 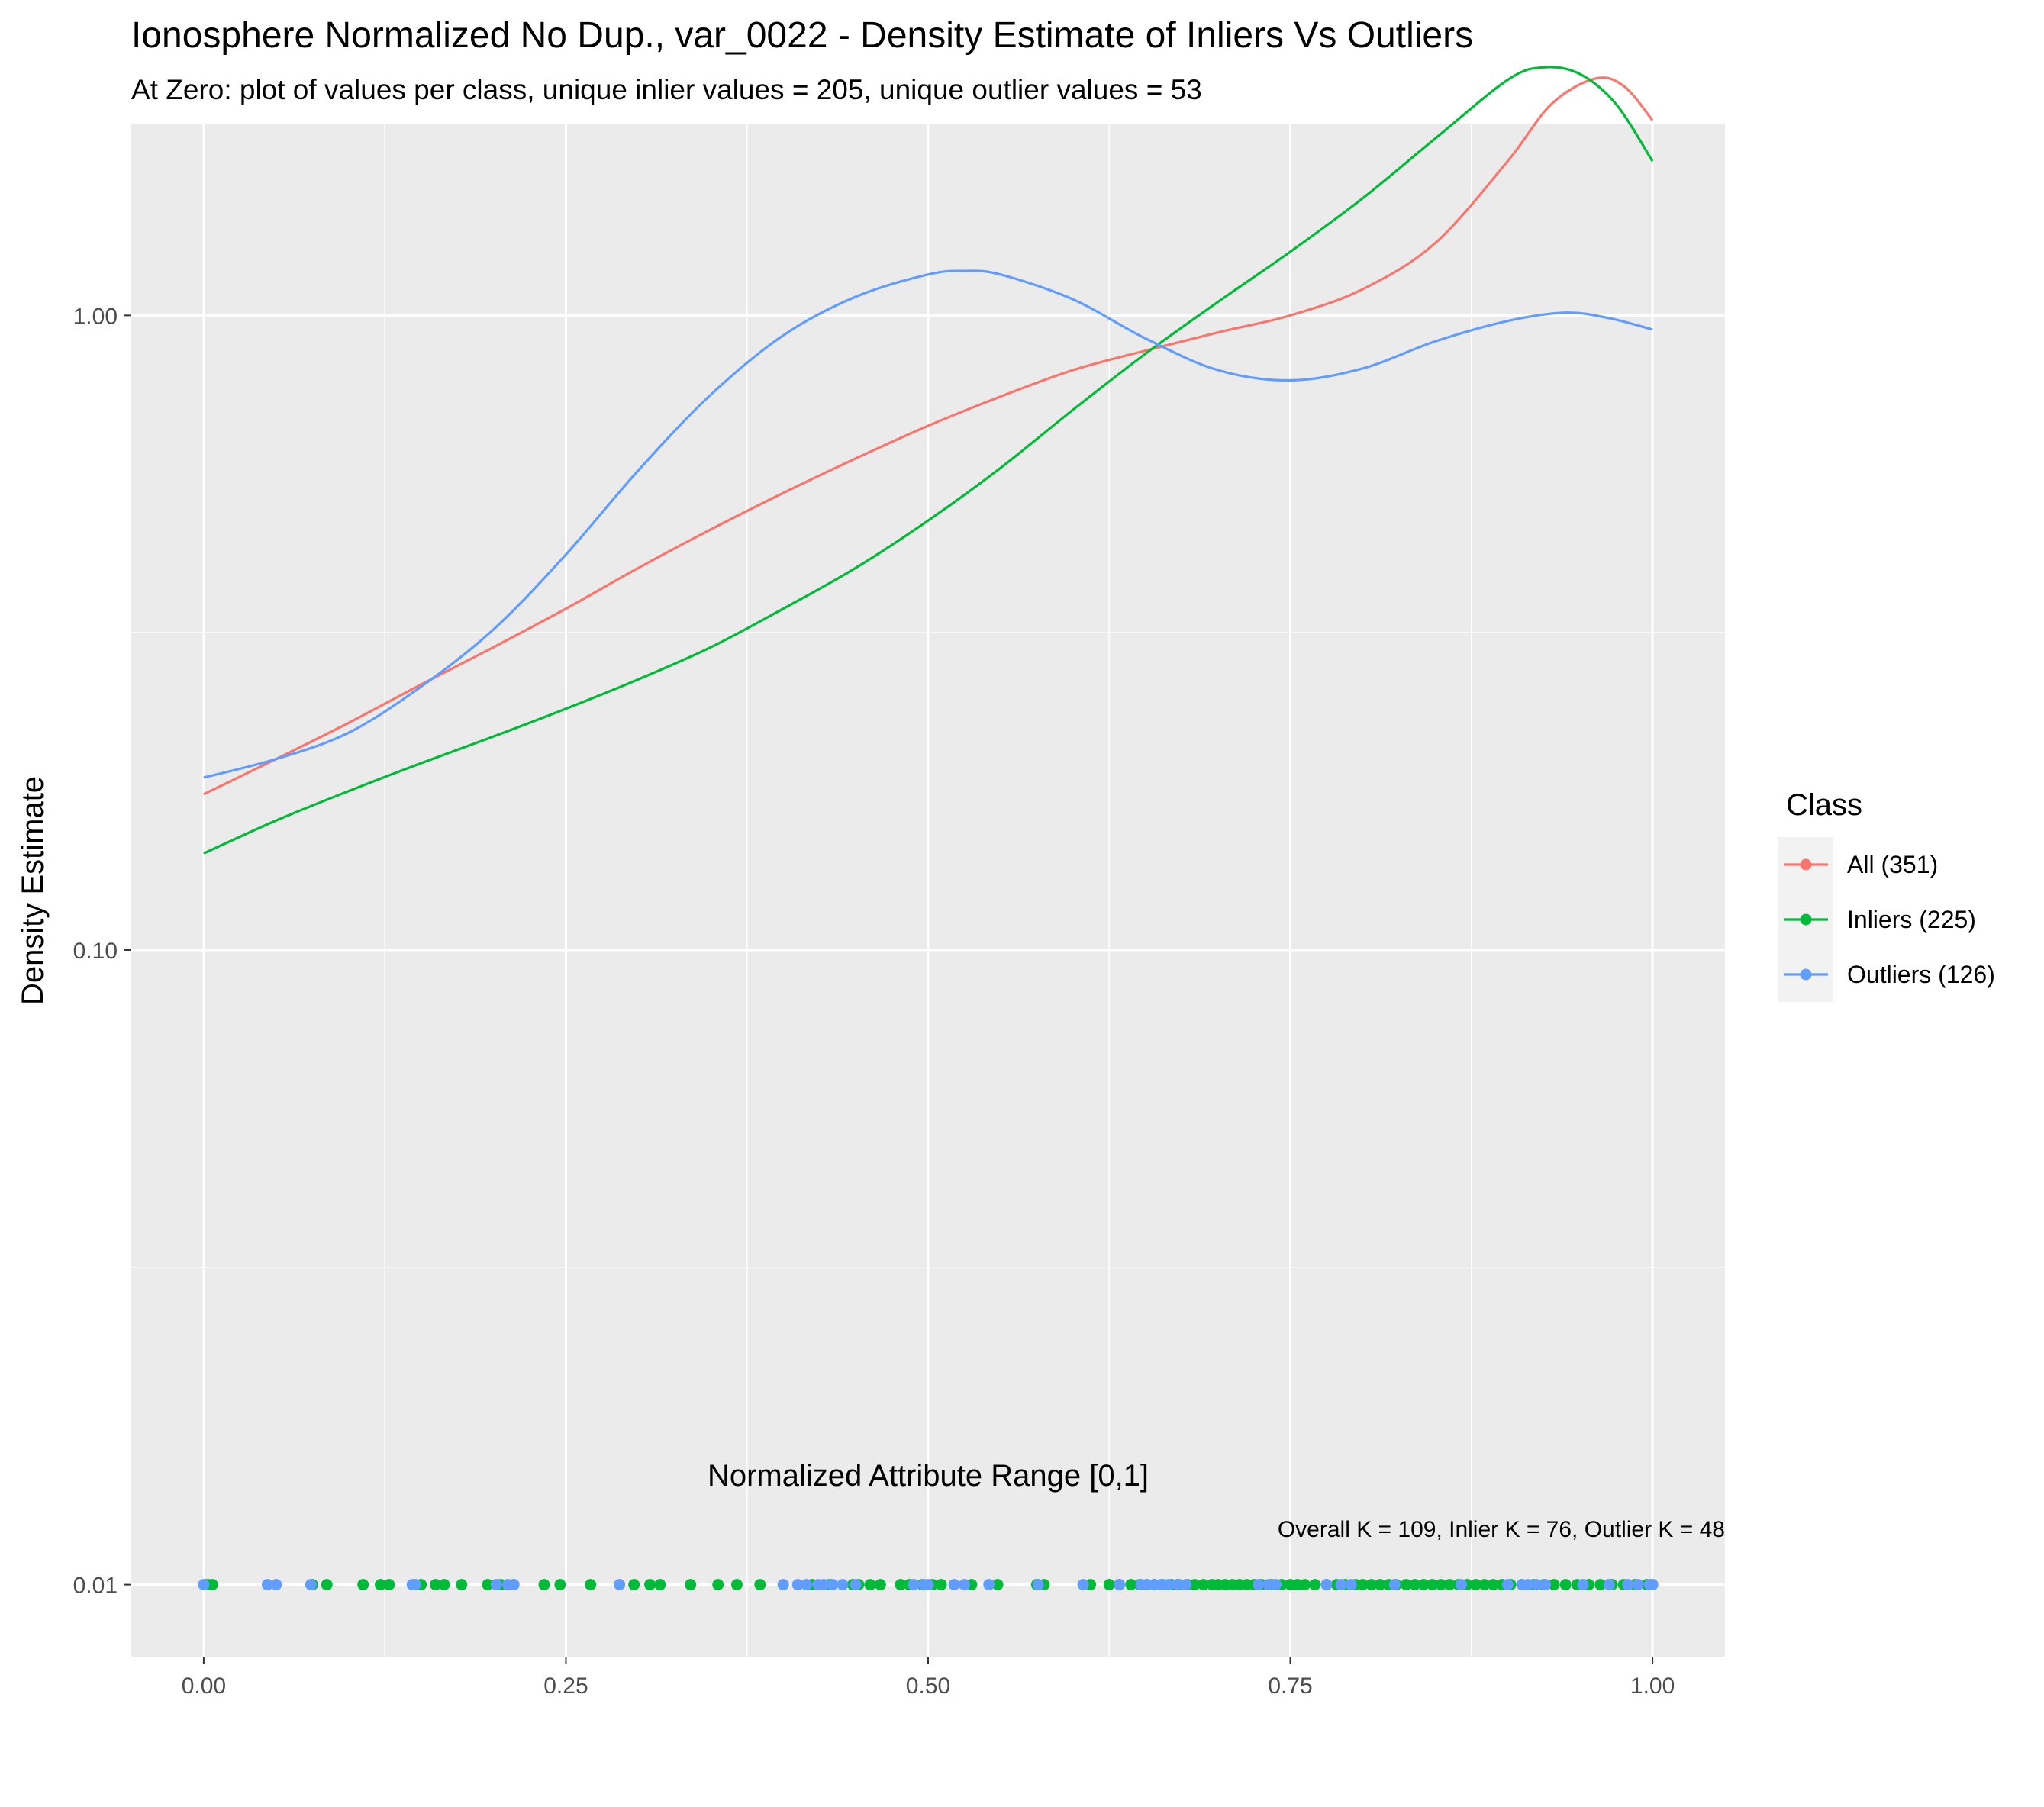 What do you see at coordinates (204, 1686) in the screenshot?
I see `x-tick-label: 0.00` at bounding box center [204, 1686].